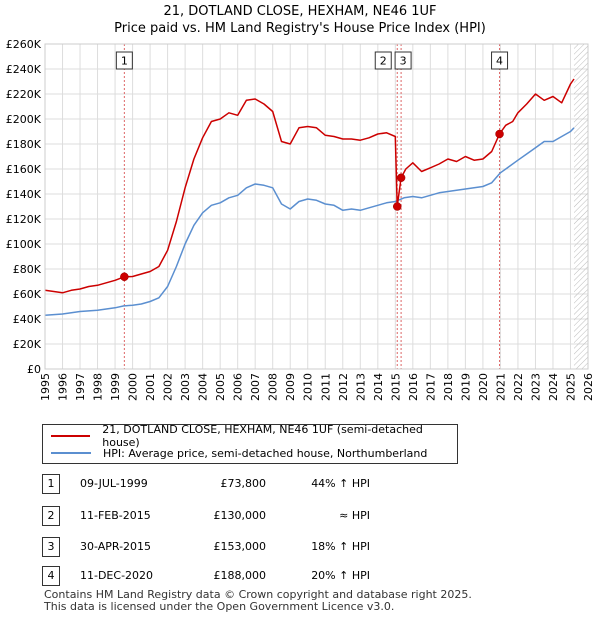  I want to click on x-tick-label: 2019, so click(465, 387).